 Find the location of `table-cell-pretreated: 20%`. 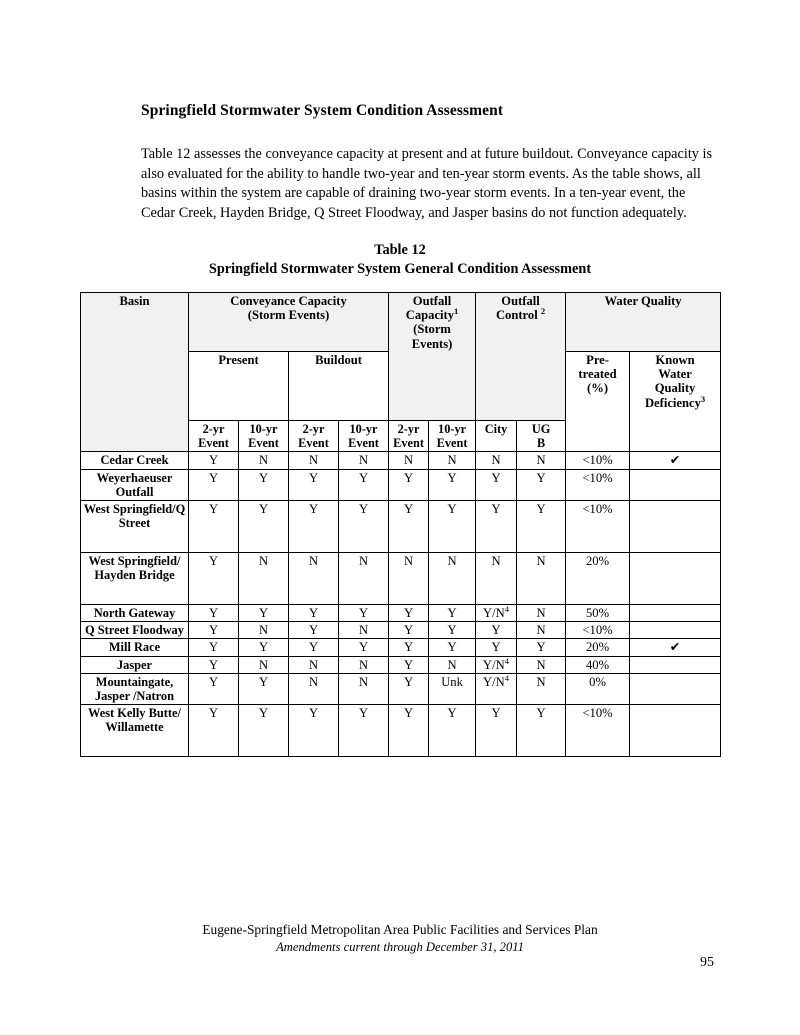

table-cell-pretreated: 20% is located at coordinates (598, 647).